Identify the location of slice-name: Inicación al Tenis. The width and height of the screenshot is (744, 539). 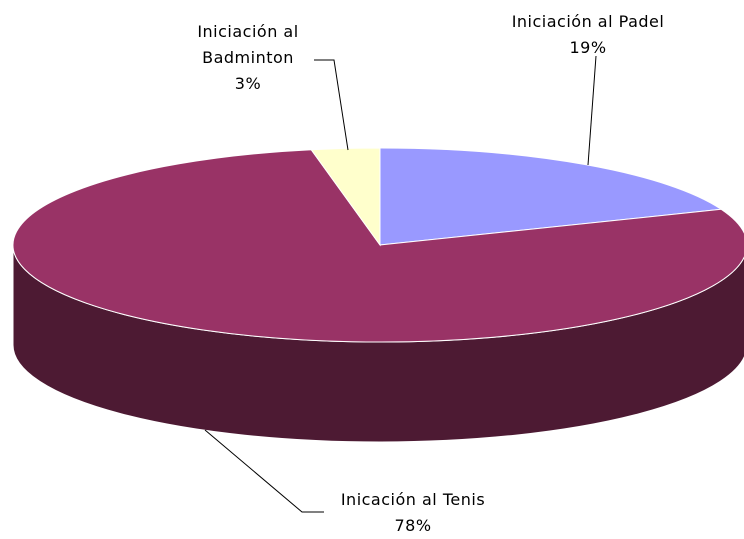
(413, 499).